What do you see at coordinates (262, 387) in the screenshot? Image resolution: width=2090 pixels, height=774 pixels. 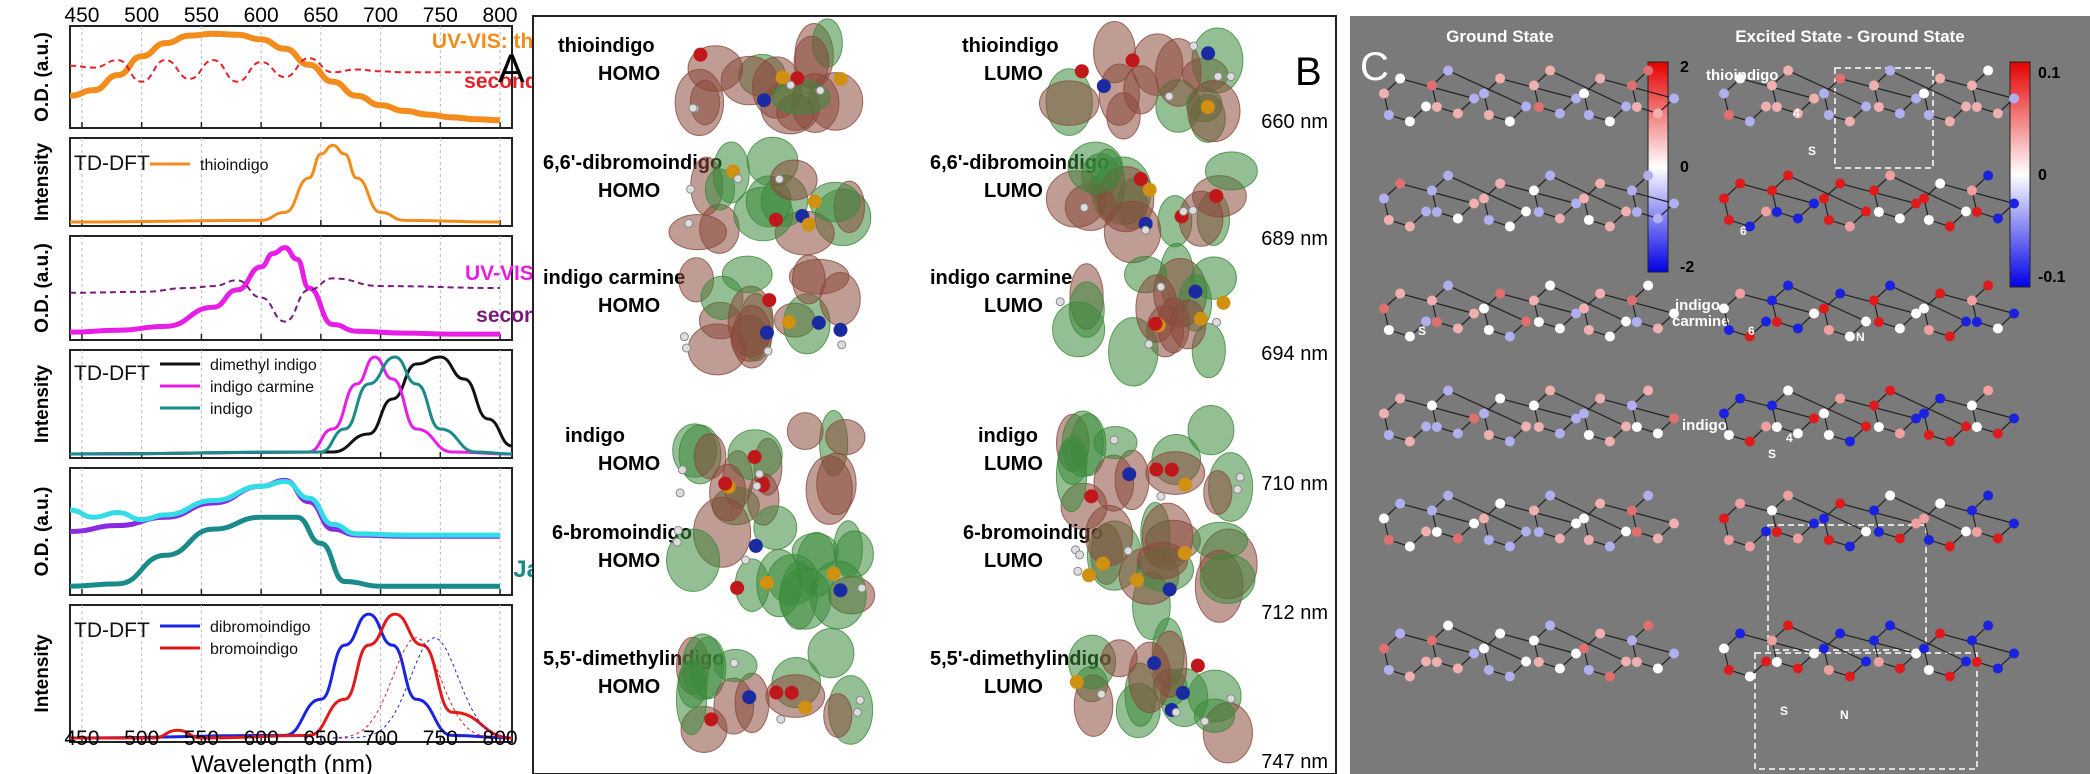 I see `legend-label: indigo carmine` at bounding box center [262, 387].